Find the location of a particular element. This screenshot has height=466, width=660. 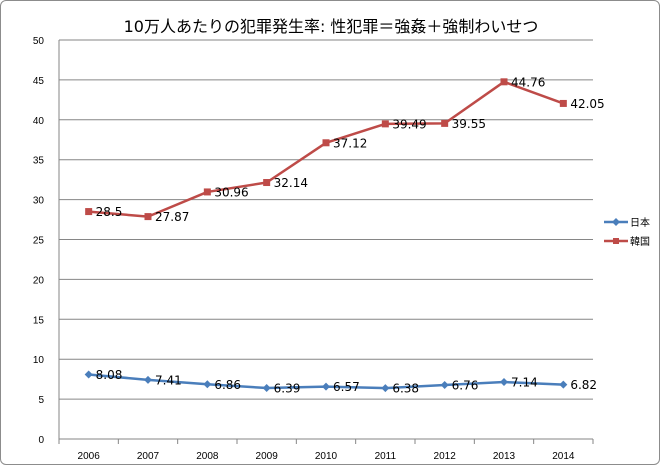

x-tick-label: 2012 is located at coordinates (445, 456).